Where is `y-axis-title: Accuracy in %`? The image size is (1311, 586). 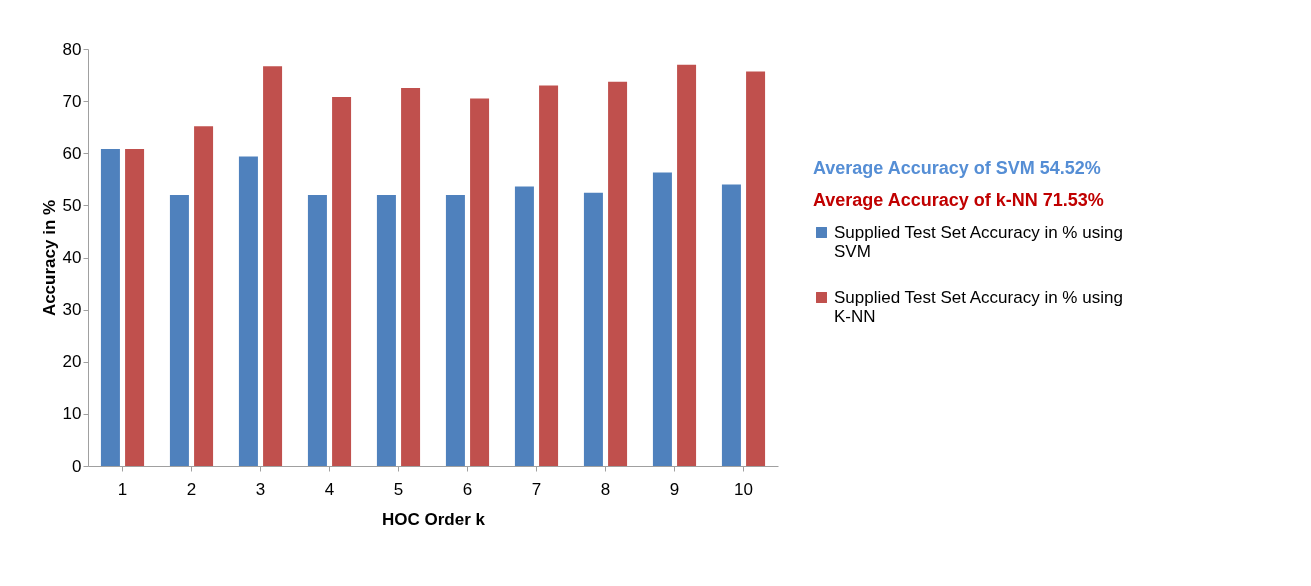
y-axis-title: Accuracy in % is located at coordinates (49, 258).